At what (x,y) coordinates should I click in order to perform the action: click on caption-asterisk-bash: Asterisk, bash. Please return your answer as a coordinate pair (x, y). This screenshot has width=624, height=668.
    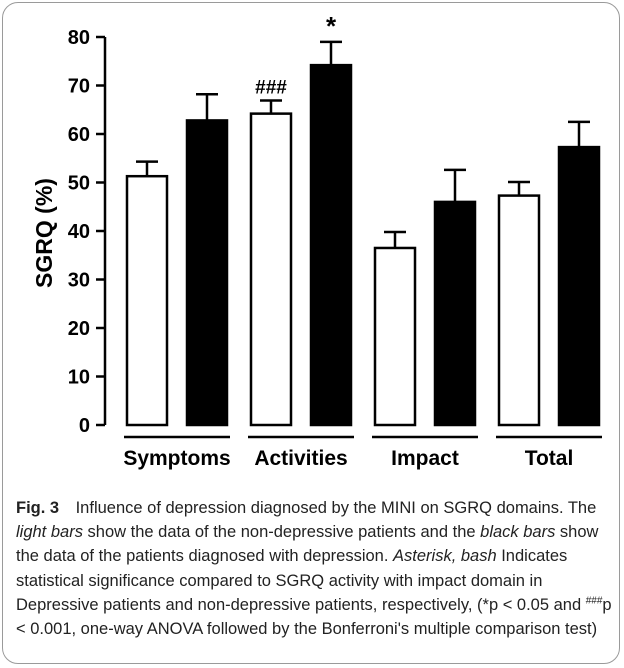
    Looking at the image, I should click on (445, 556).